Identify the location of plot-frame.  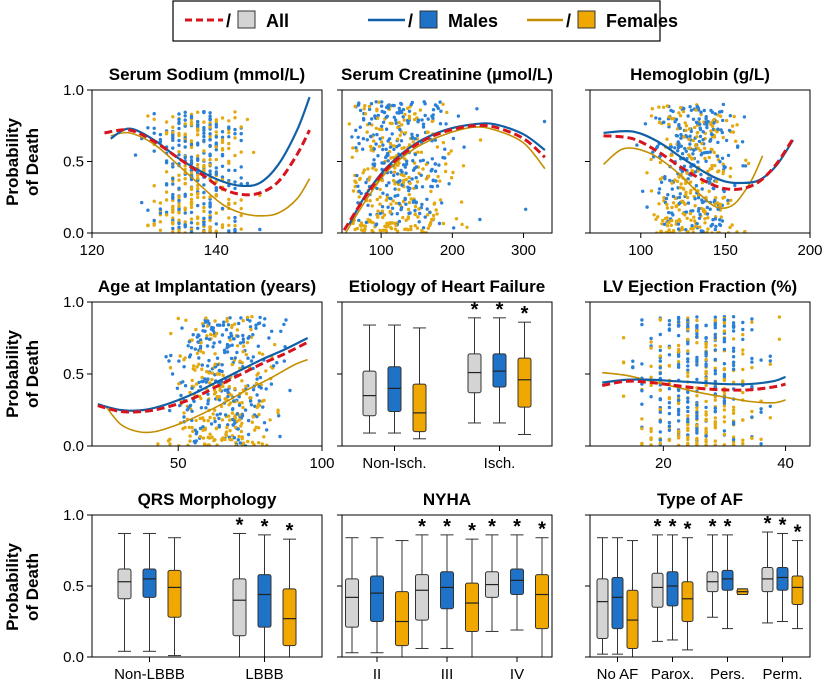
(700, 161).